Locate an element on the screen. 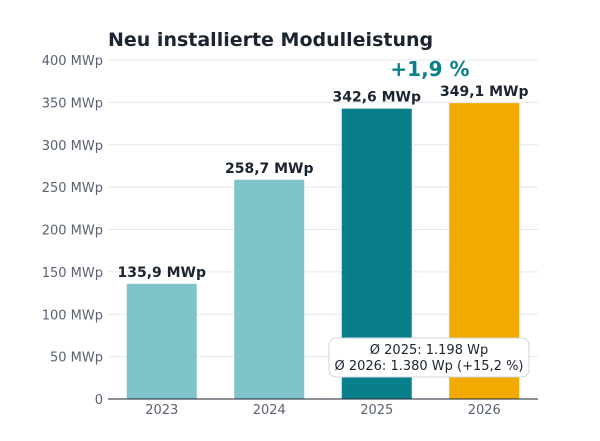  y-tick-label: 400 MWp is located at coordinates (72, 61).